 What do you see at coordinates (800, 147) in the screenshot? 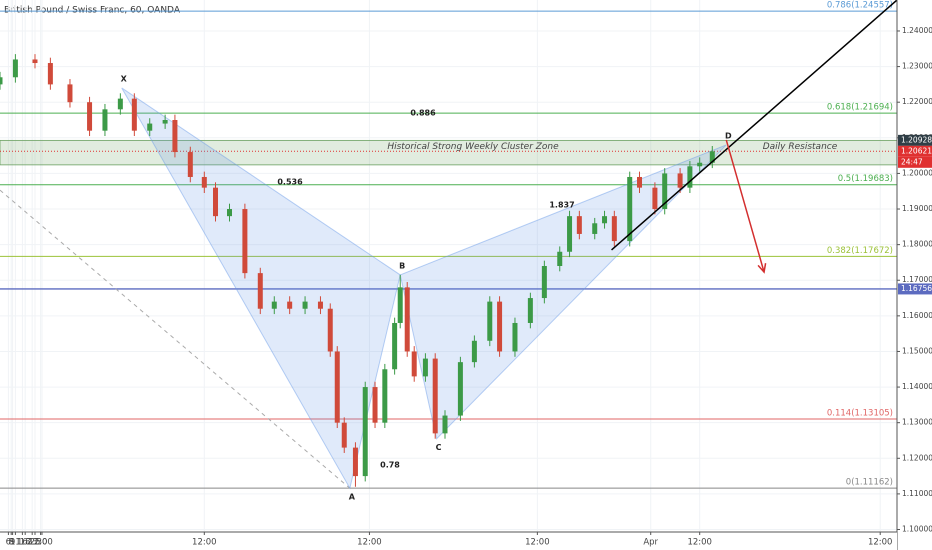
I see `zone-right-text: Daily Resistance` at bounding box center [800, 147].